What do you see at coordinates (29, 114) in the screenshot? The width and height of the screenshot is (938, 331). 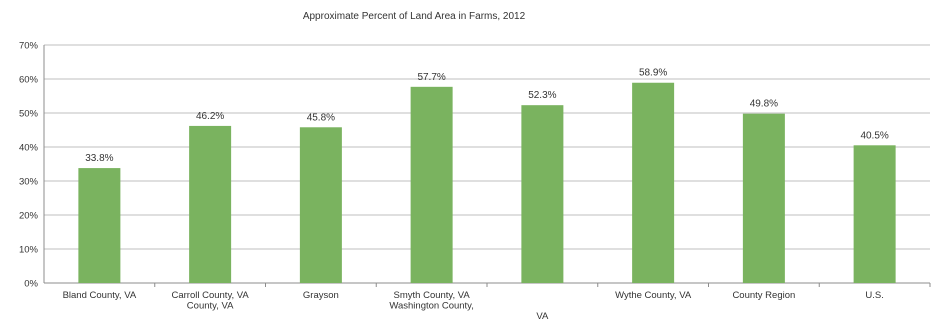 I see `y-tick-label: 50%` at bounding box center [29, 114].